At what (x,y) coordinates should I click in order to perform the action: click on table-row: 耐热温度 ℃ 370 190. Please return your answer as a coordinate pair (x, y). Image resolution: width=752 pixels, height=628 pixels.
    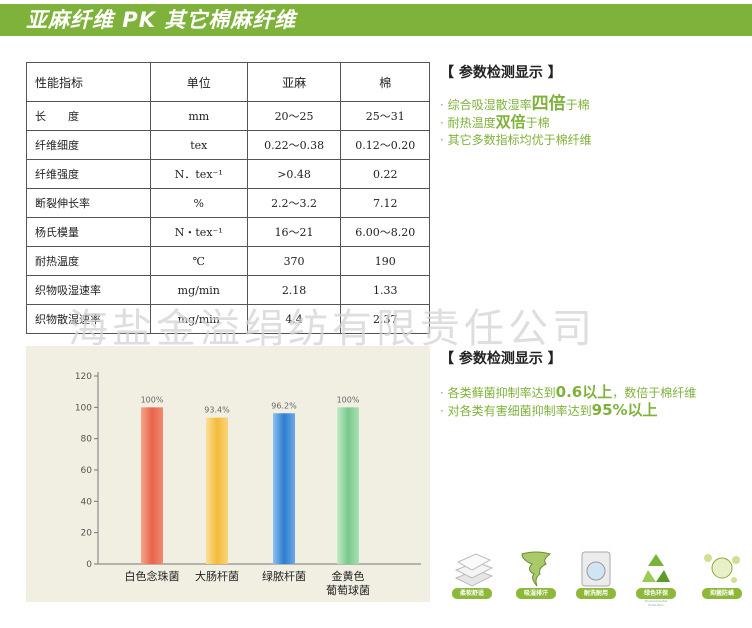
    Looking at the image, I should click on (228, 261).